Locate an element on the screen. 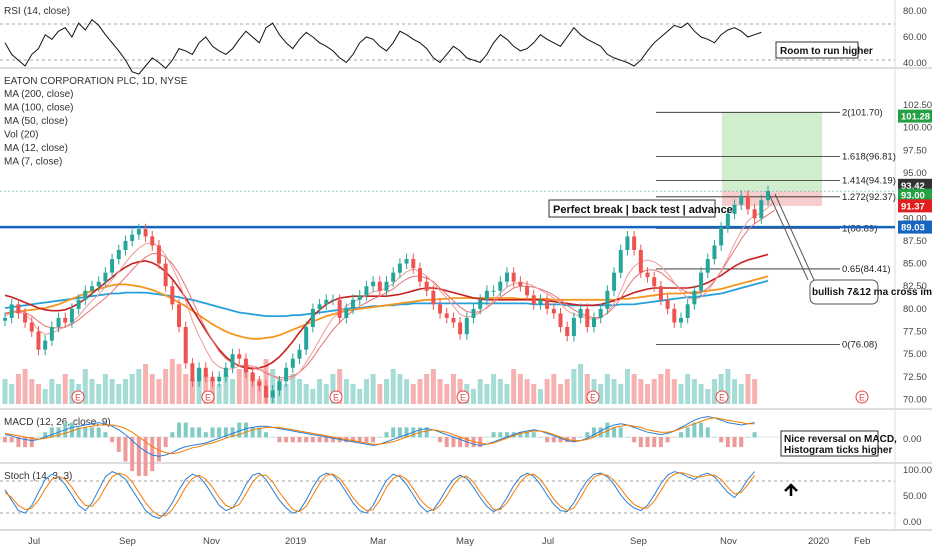  fib-label: 1.618(96.81) is located at coordinates (869, 157).